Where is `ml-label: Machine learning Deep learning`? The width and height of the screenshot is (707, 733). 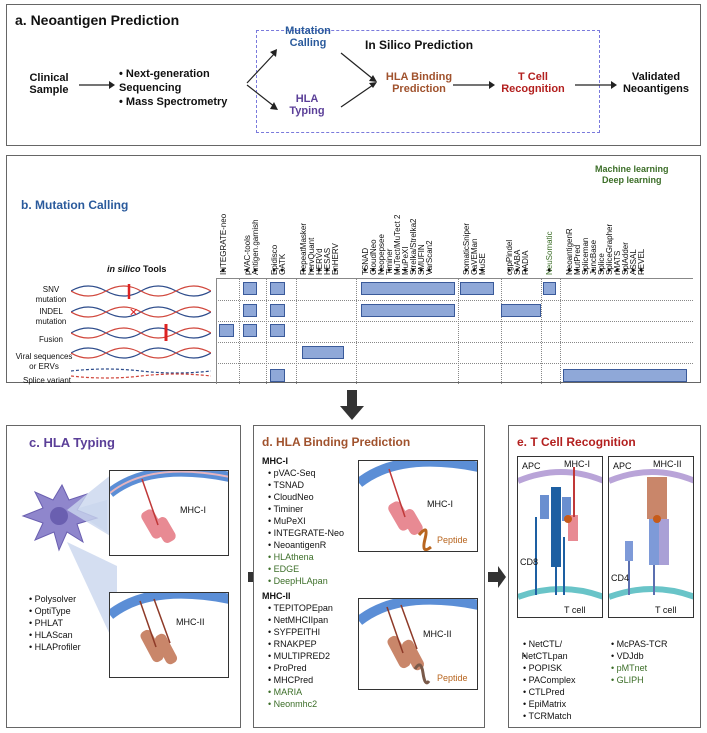 ml-label: Machine learning Deep learning is located at coordinates (632, 174).